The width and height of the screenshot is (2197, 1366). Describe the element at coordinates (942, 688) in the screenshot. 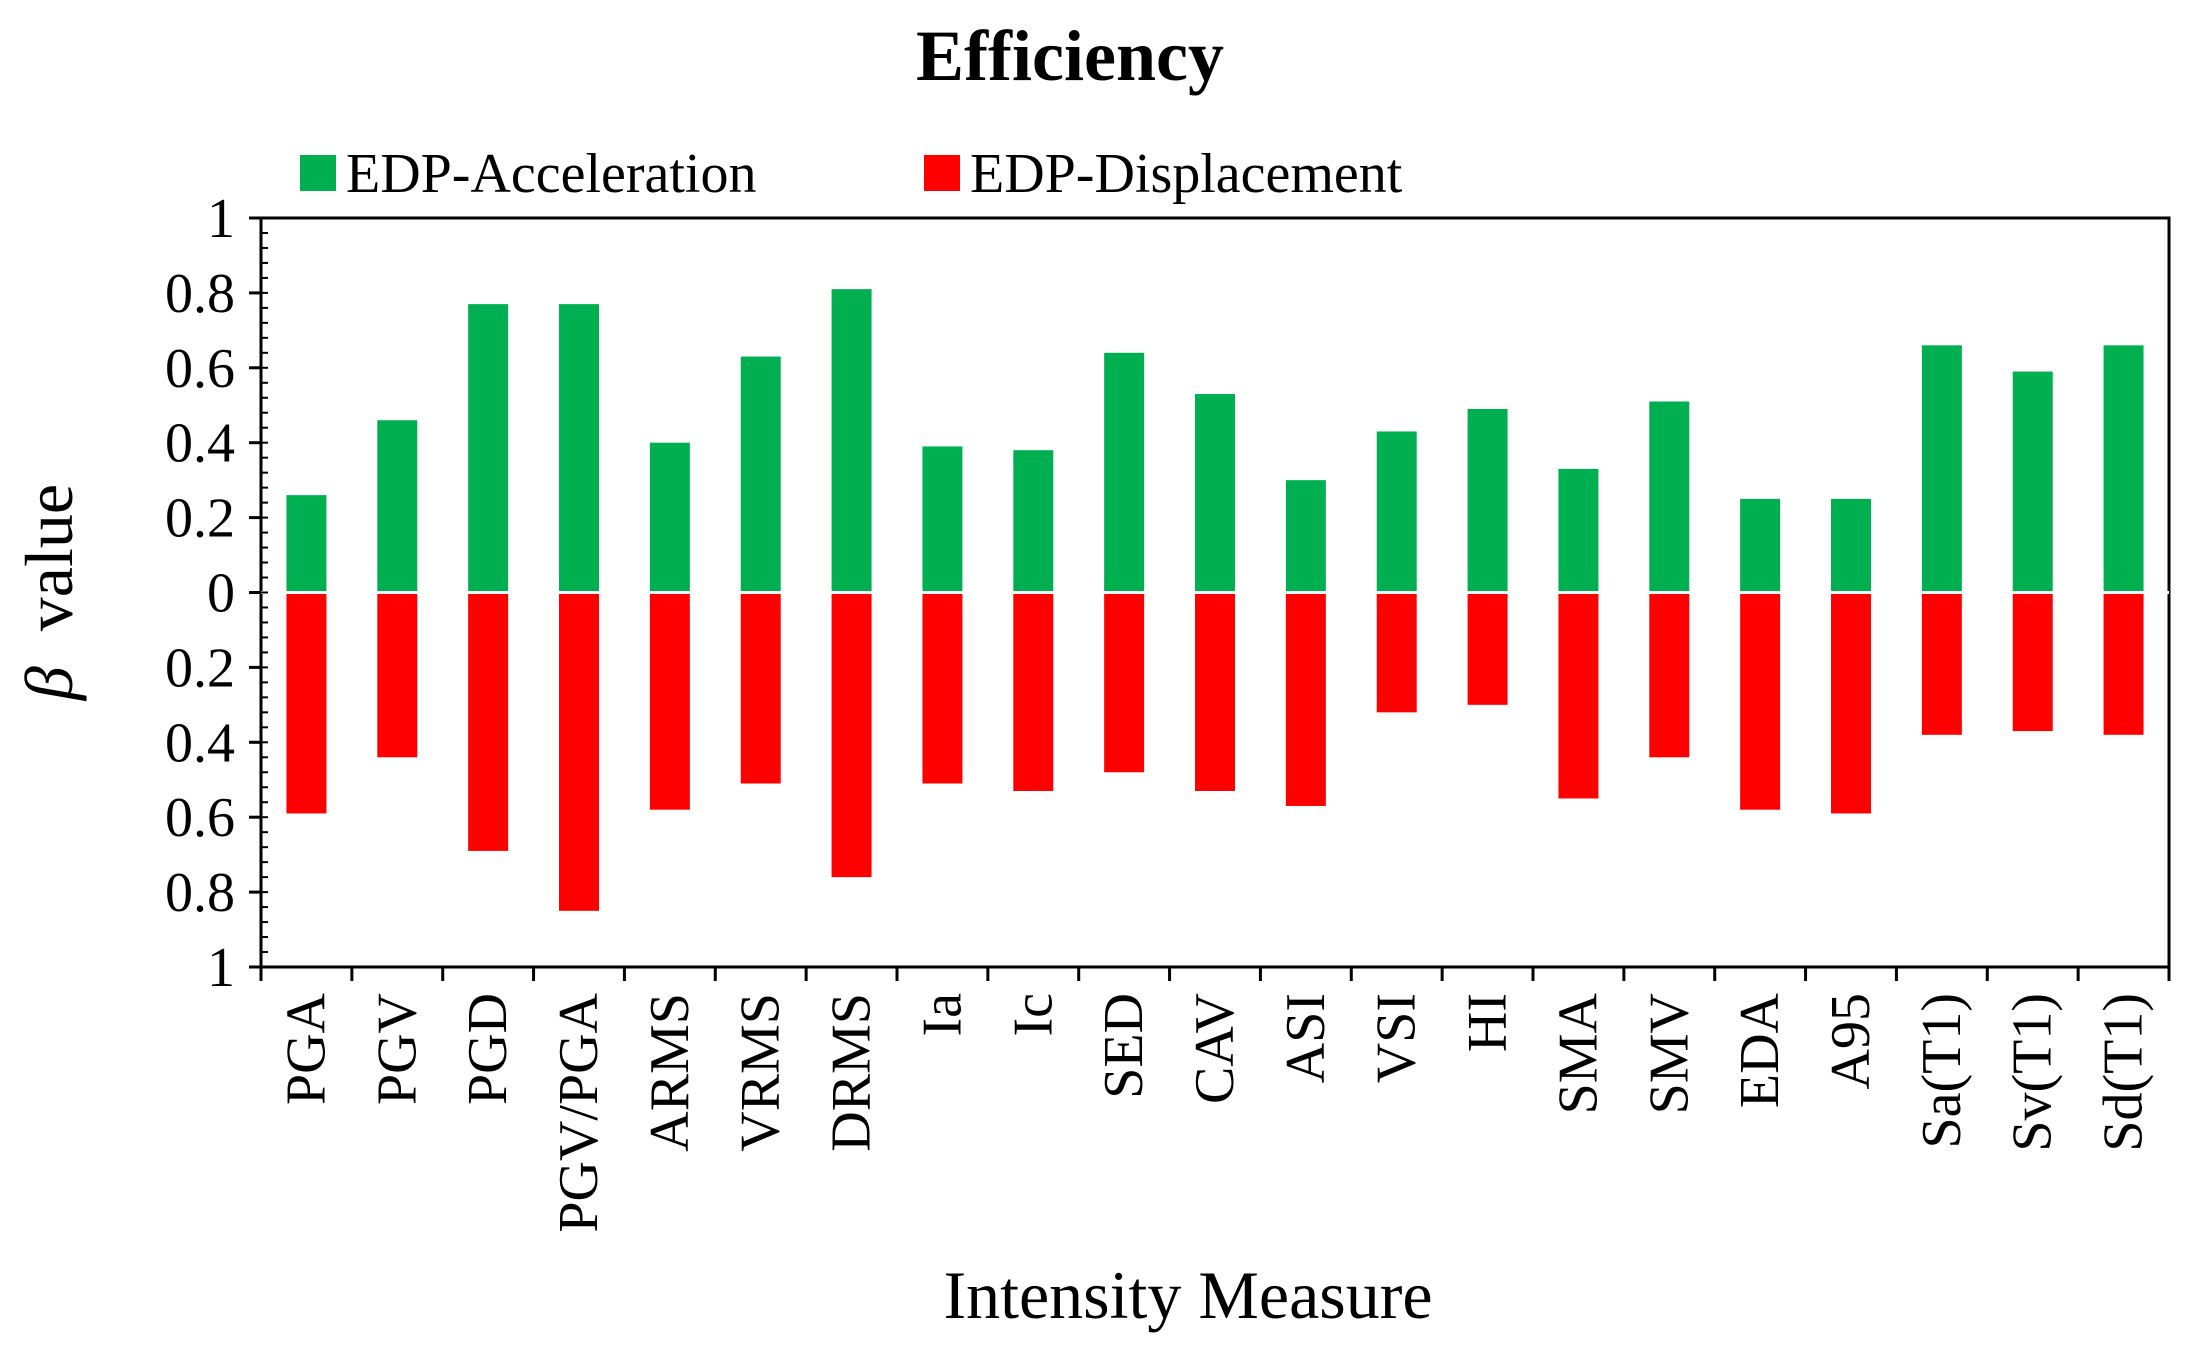

I see `bar-edp-displacement-ia` at that location.